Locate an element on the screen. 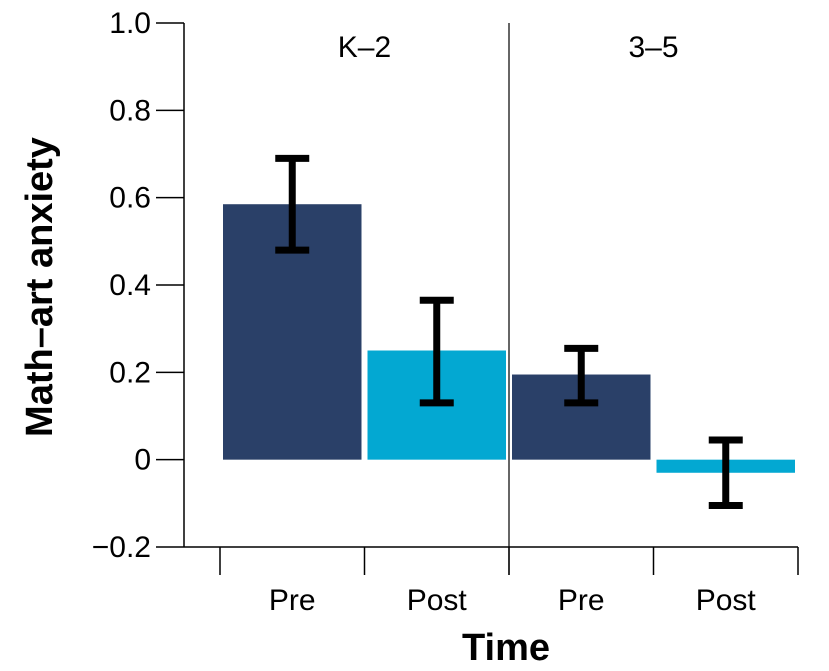 The width and height of the screenshot is (829, 671). y-tick-label: 0.4 is located at coordinates (130, 285).